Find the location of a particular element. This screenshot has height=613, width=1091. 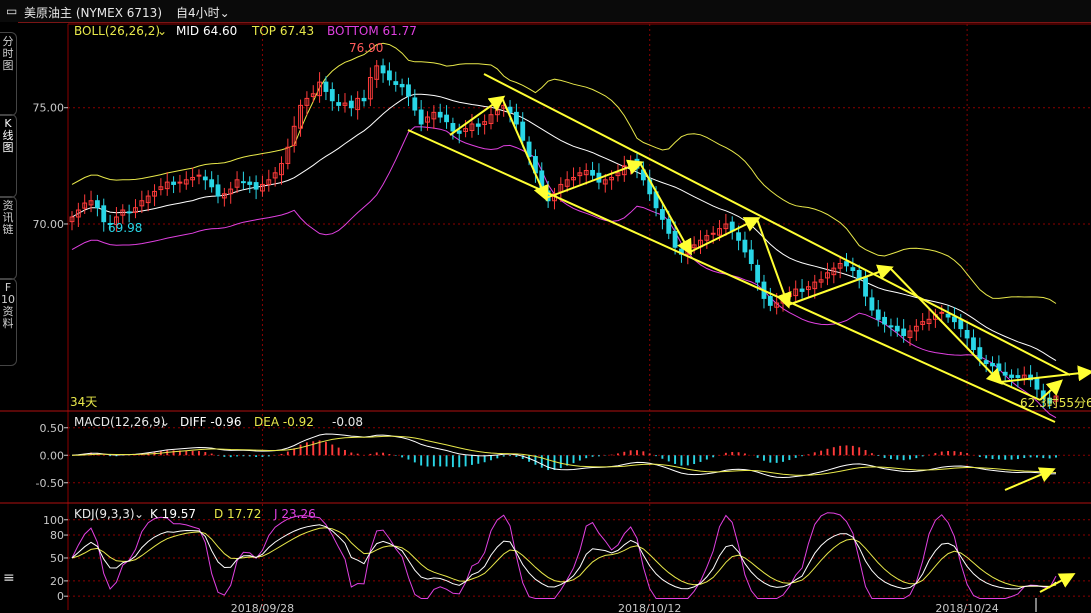

low-price-label: 69.98 is located at coordinates (125, 228).